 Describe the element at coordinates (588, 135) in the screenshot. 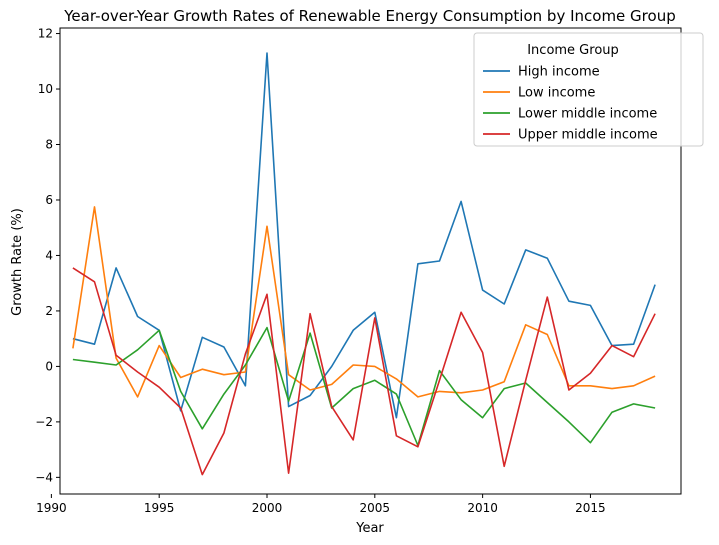

I see `legend-label-upper-middle-income: Upper middle income` at that location.